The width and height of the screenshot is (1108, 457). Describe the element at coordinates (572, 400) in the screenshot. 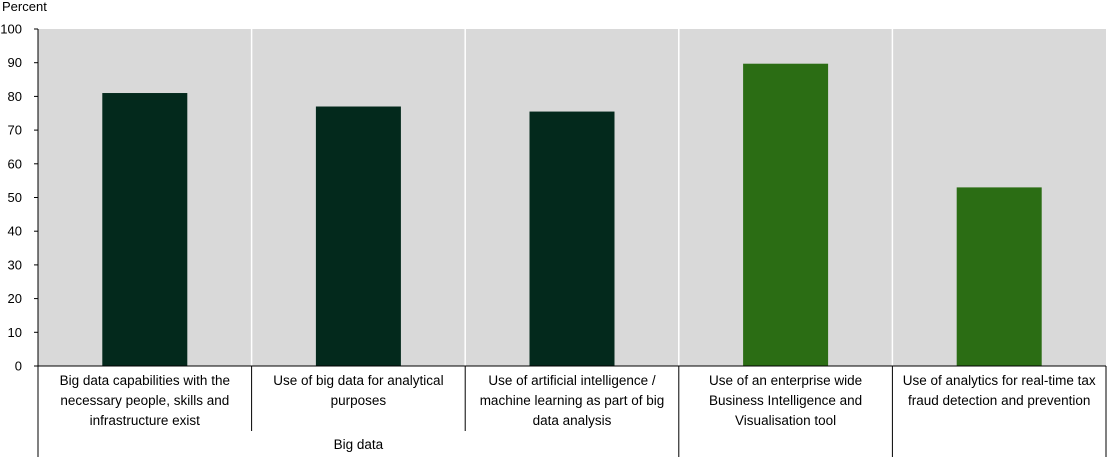

I see `category-label: machine learning as part of big` at that location.